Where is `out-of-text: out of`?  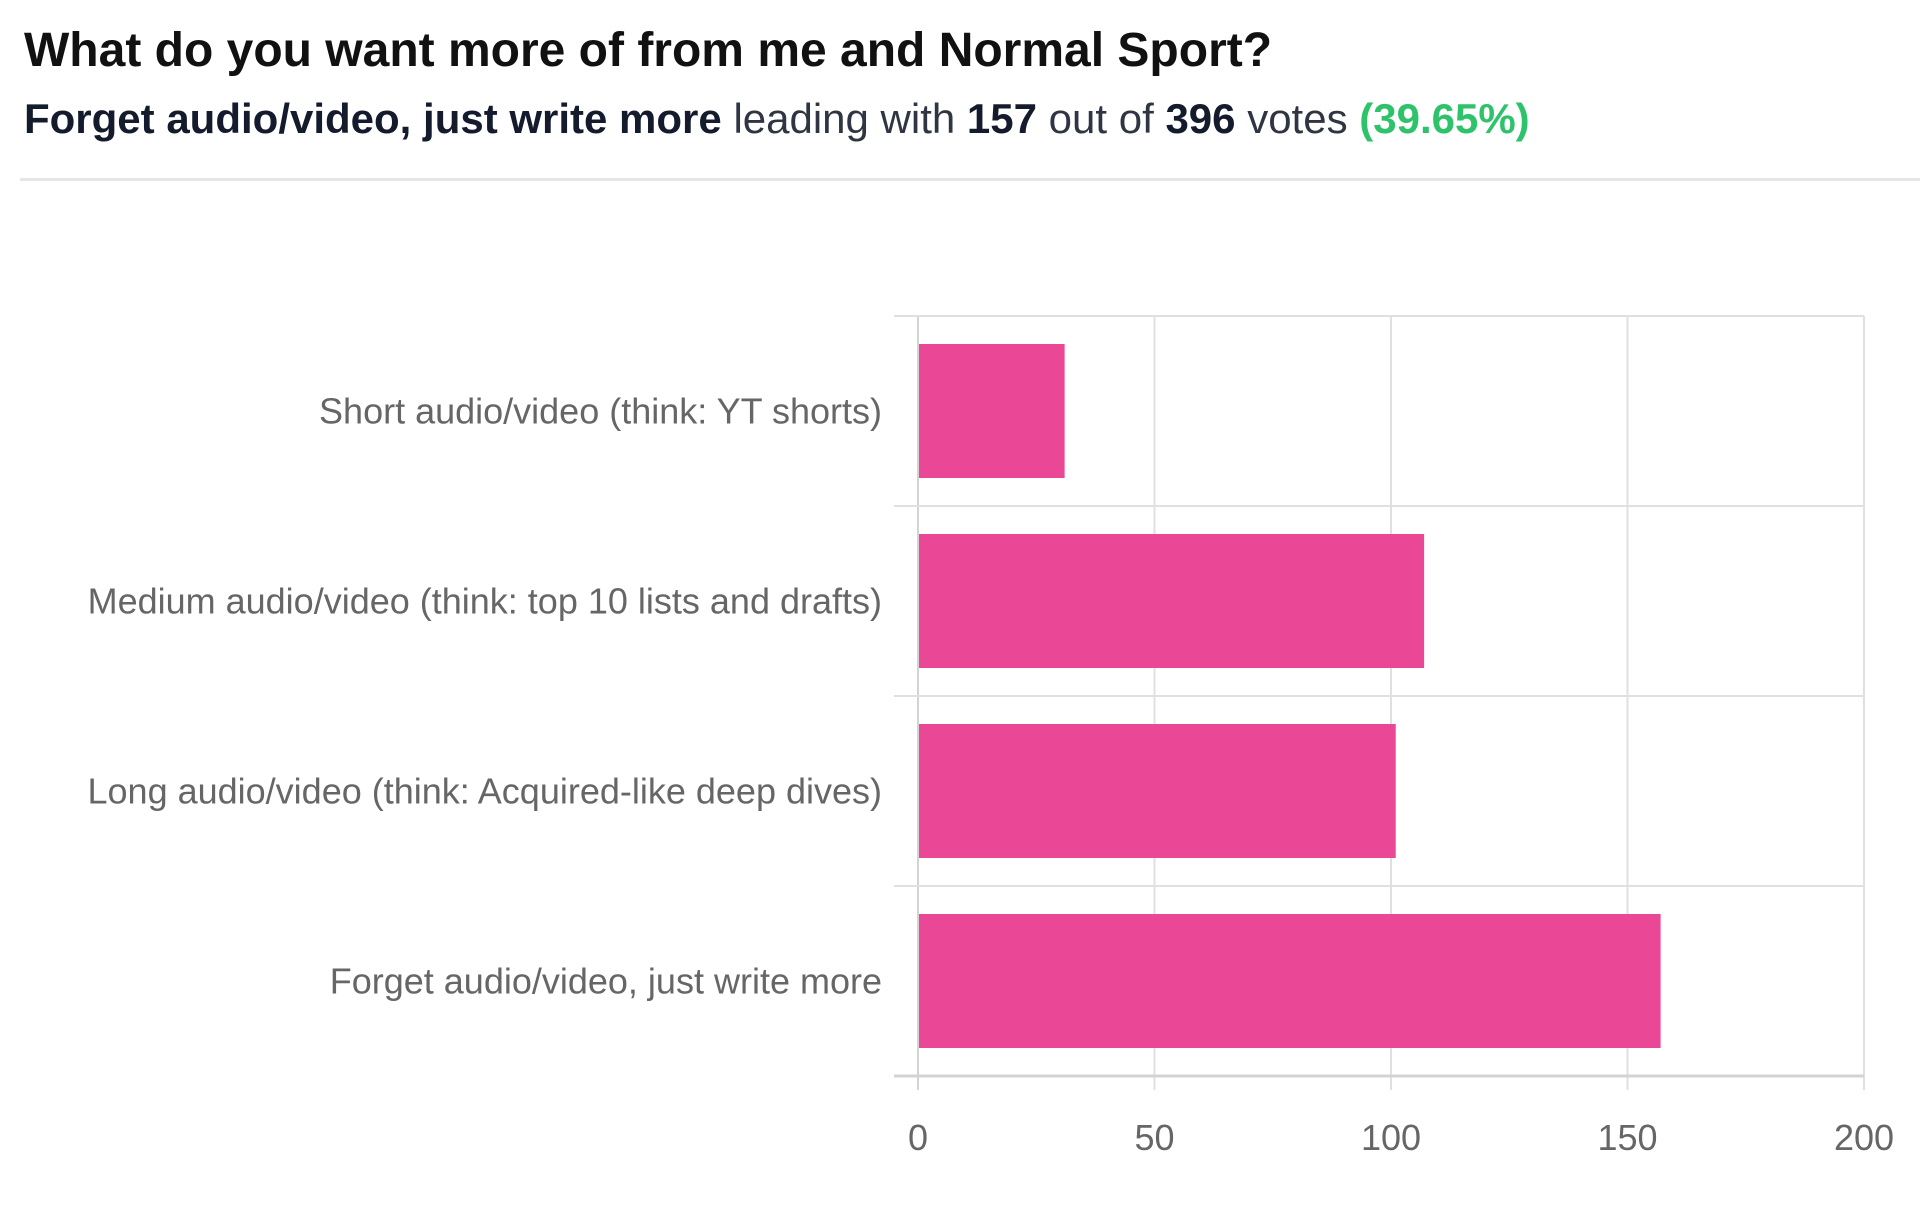 out-of-text: out of is located at coordinates (1101, 118).